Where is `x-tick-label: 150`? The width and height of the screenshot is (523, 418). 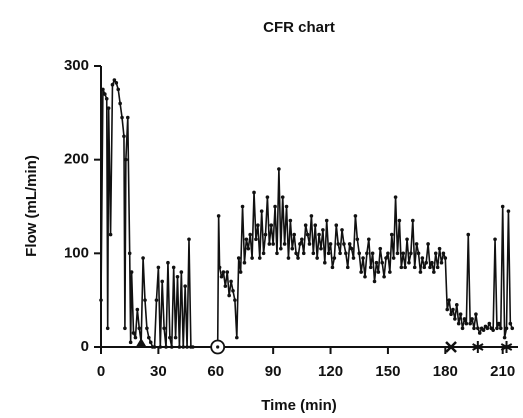
x-tick-label: 150 is located at coordinates (387, 371).